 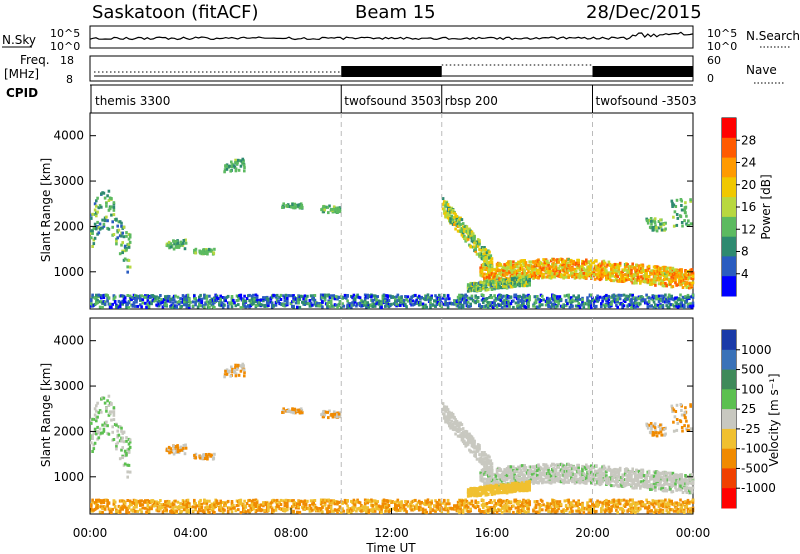 What do you see at coordinates (35, 60) in the screenshot?
I see `freq-label: Freq.` at bounding box center [35, 60].